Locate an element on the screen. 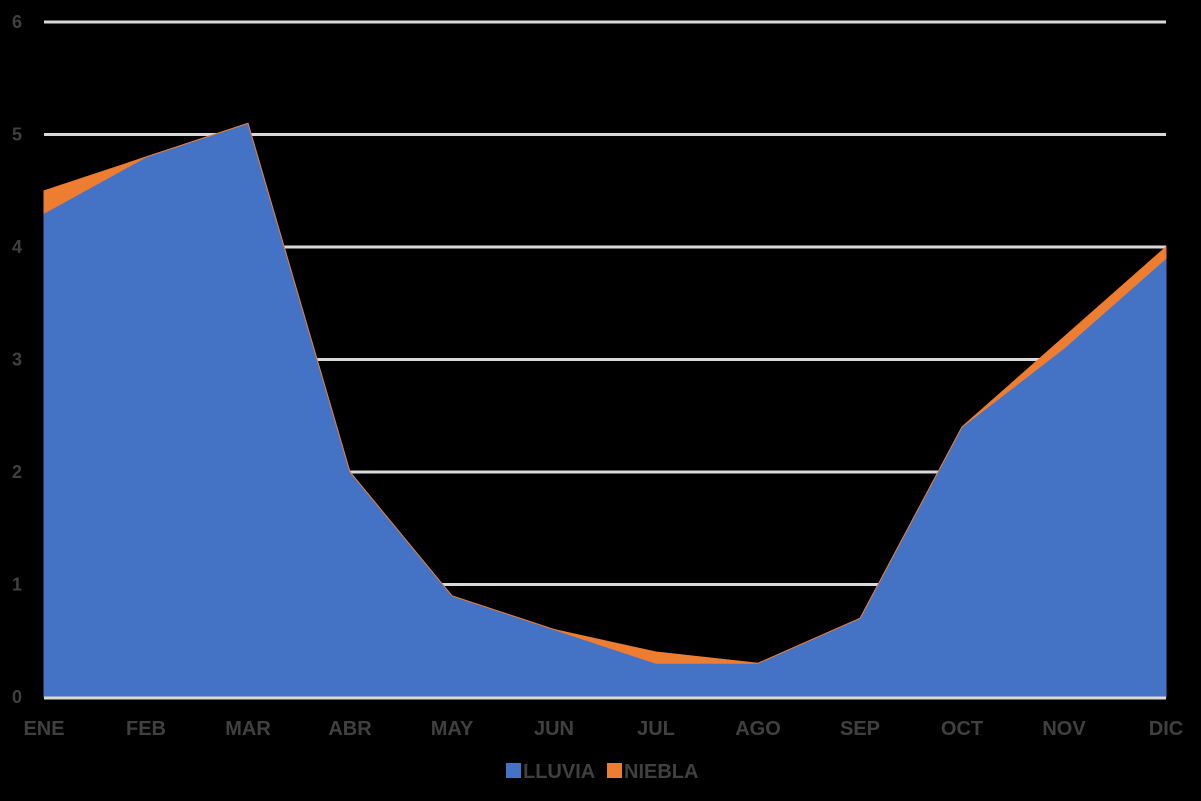 This screenshot has width=1201, height=801. y-tick-label: 6 is located at coordinates (17, 22).